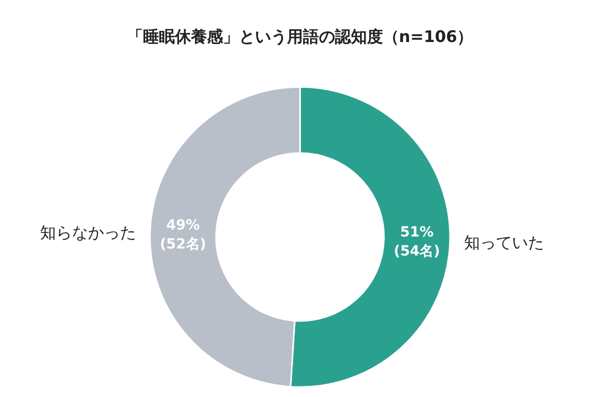  I want to click on data-label: 49% (52名), so click(183, 234).